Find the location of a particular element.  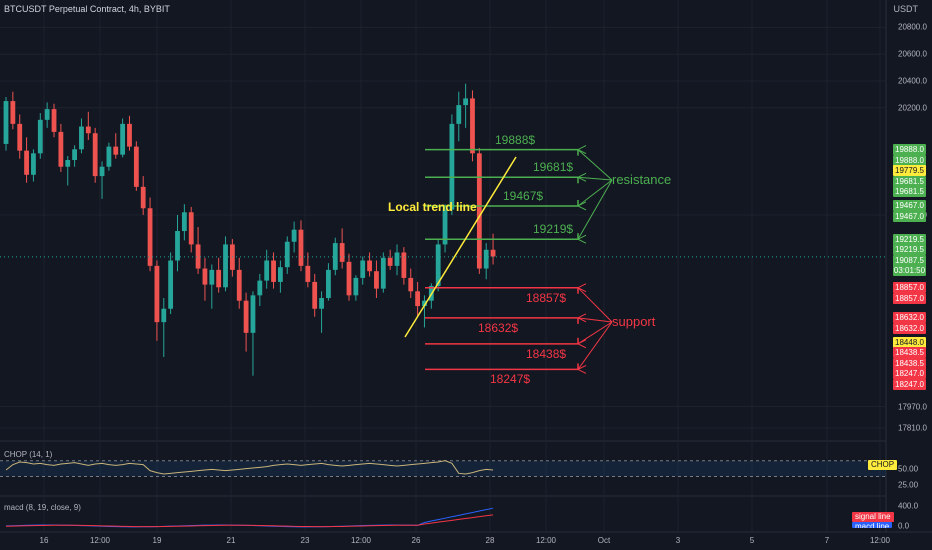

trend-line-label: Local trend line is located at coordinates (432, 207).